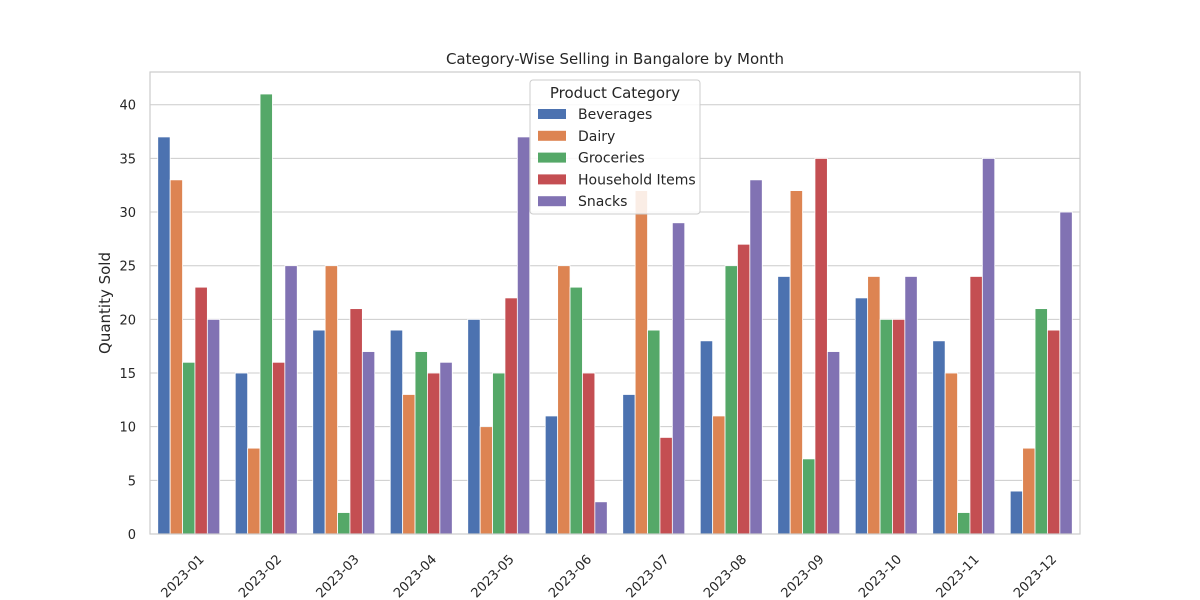 The width and height of the screenshot is (1200, 600). Describe the element at coordinates (648, 576) in the screenshot. I see `x-tick-label: 2023-07` at that location.